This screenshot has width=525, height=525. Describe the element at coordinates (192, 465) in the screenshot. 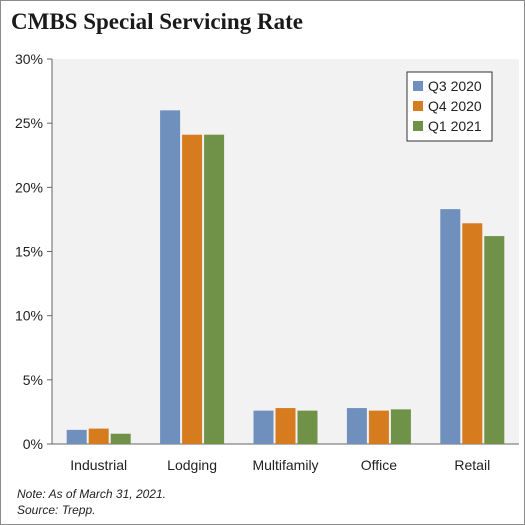

I see `x-category-label: Lodging` at that location.